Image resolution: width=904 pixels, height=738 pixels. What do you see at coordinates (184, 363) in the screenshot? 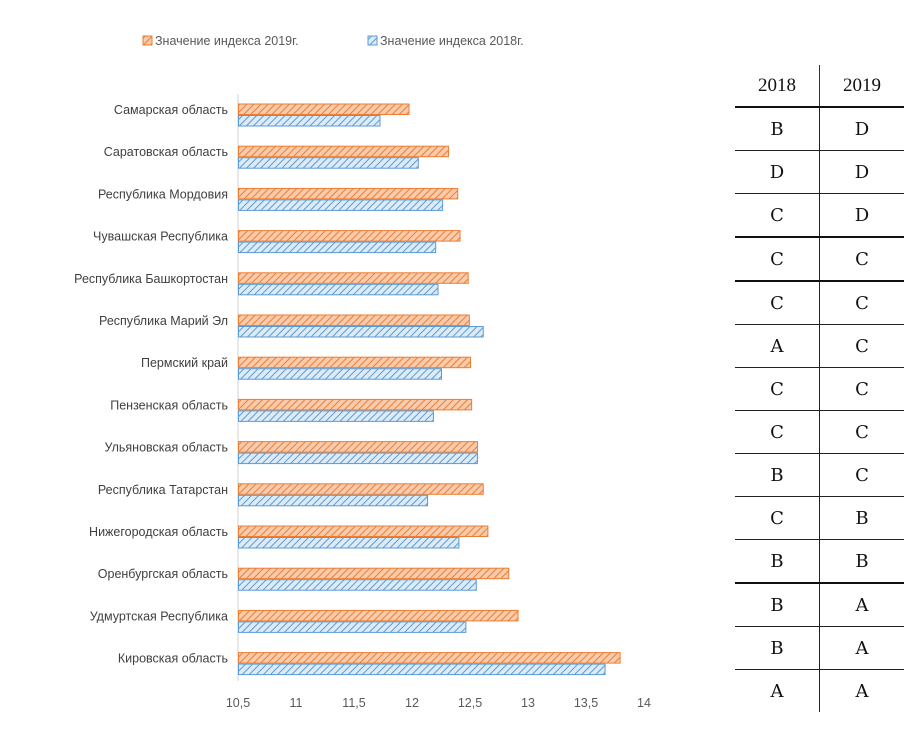
I see `category-label: Пермский край` at bounding box center [184, 363].